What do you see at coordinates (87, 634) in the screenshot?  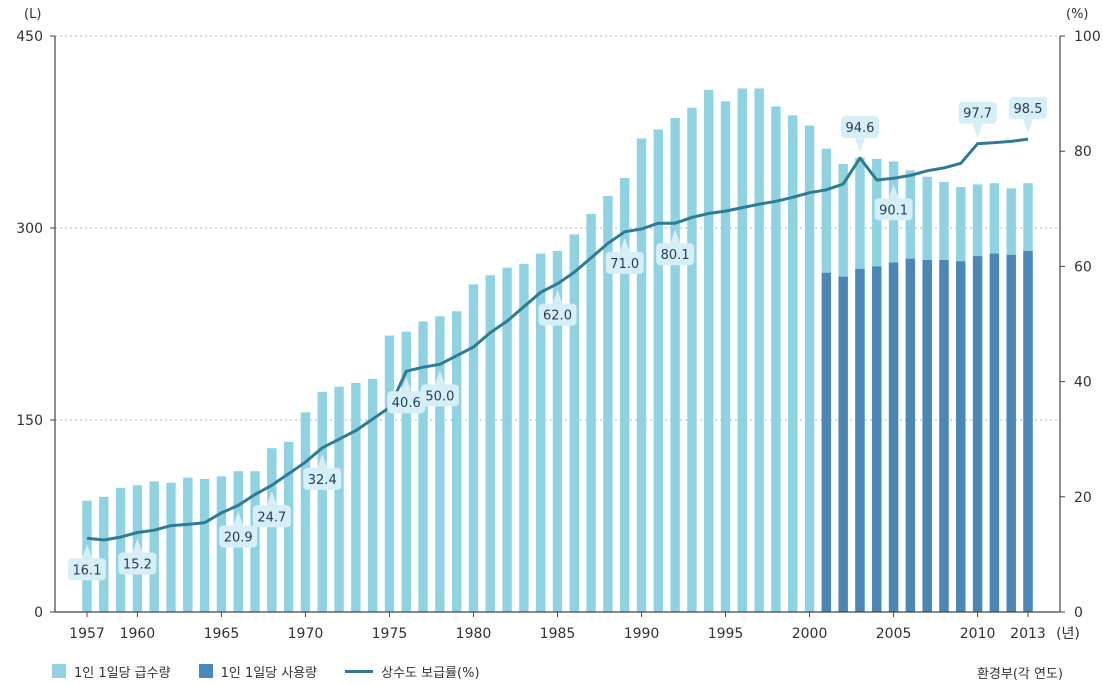 I see `x-tick-label: 1957` at bounding box center [87, 634].